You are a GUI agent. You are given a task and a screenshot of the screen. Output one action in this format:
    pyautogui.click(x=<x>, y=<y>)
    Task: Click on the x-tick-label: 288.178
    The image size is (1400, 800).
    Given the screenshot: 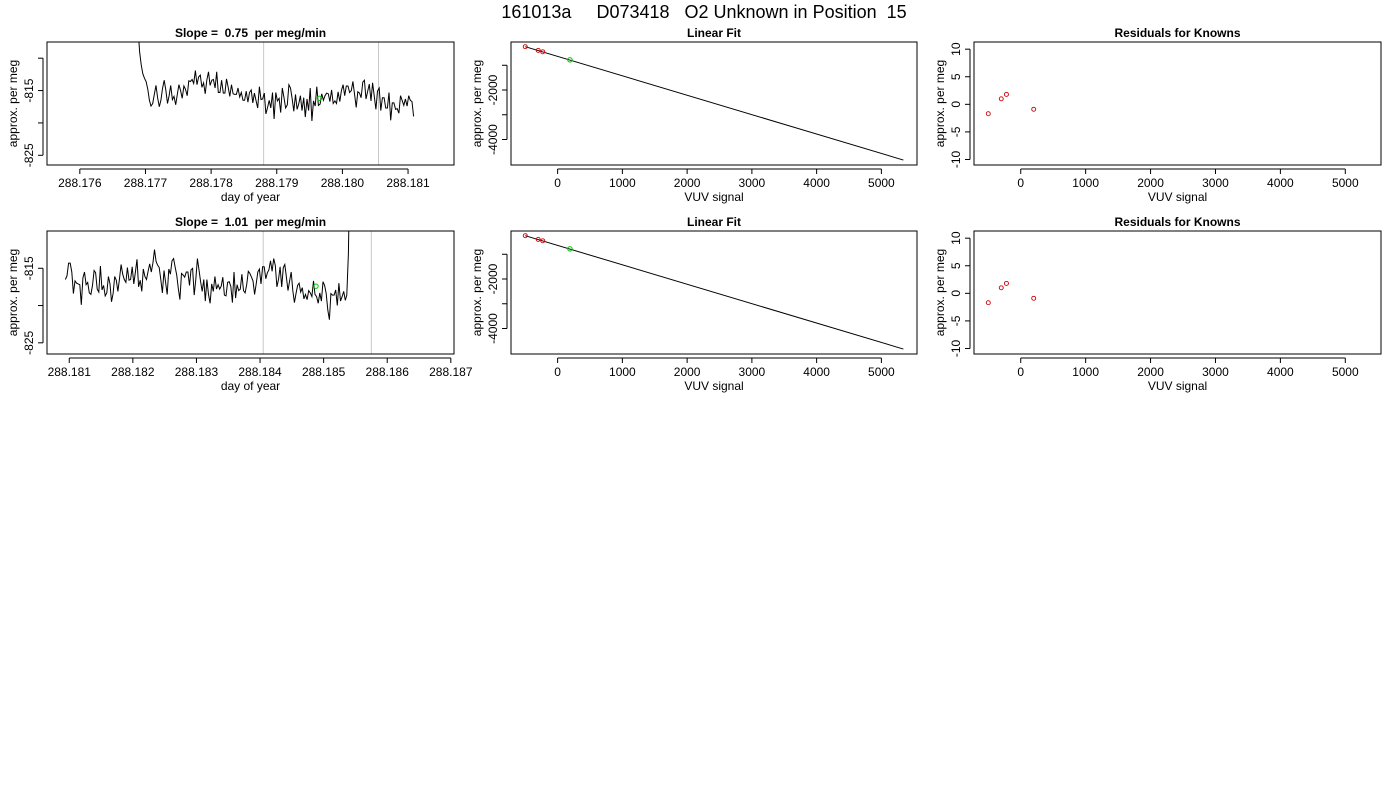 What is the action you would take?
    pyautogui.click(x=211, y=183)
    